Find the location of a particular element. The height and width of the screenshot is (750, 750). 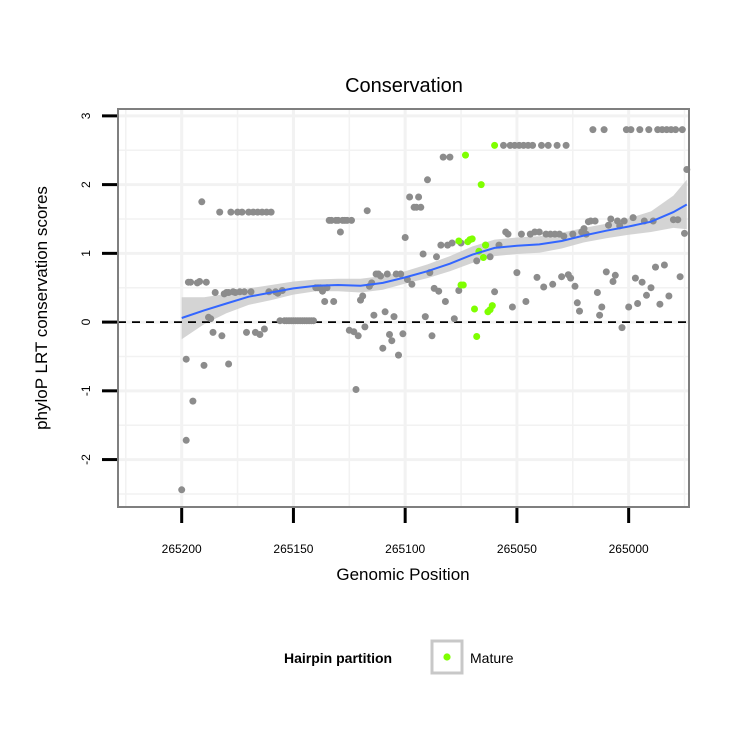

x-tick-label: 265200 is located at coordinates (182, 549).